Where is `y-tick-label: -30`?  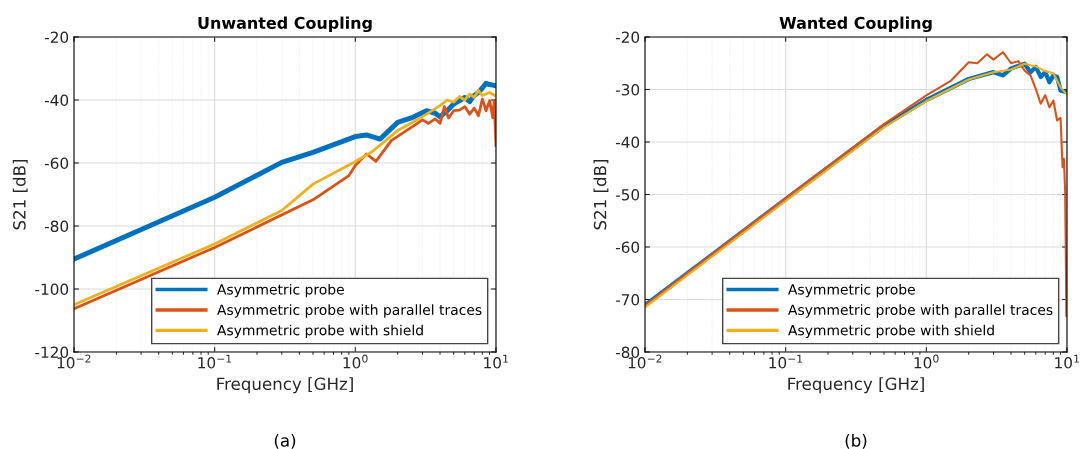 y-tick-label: -30 is located at coordinates (627, 89).